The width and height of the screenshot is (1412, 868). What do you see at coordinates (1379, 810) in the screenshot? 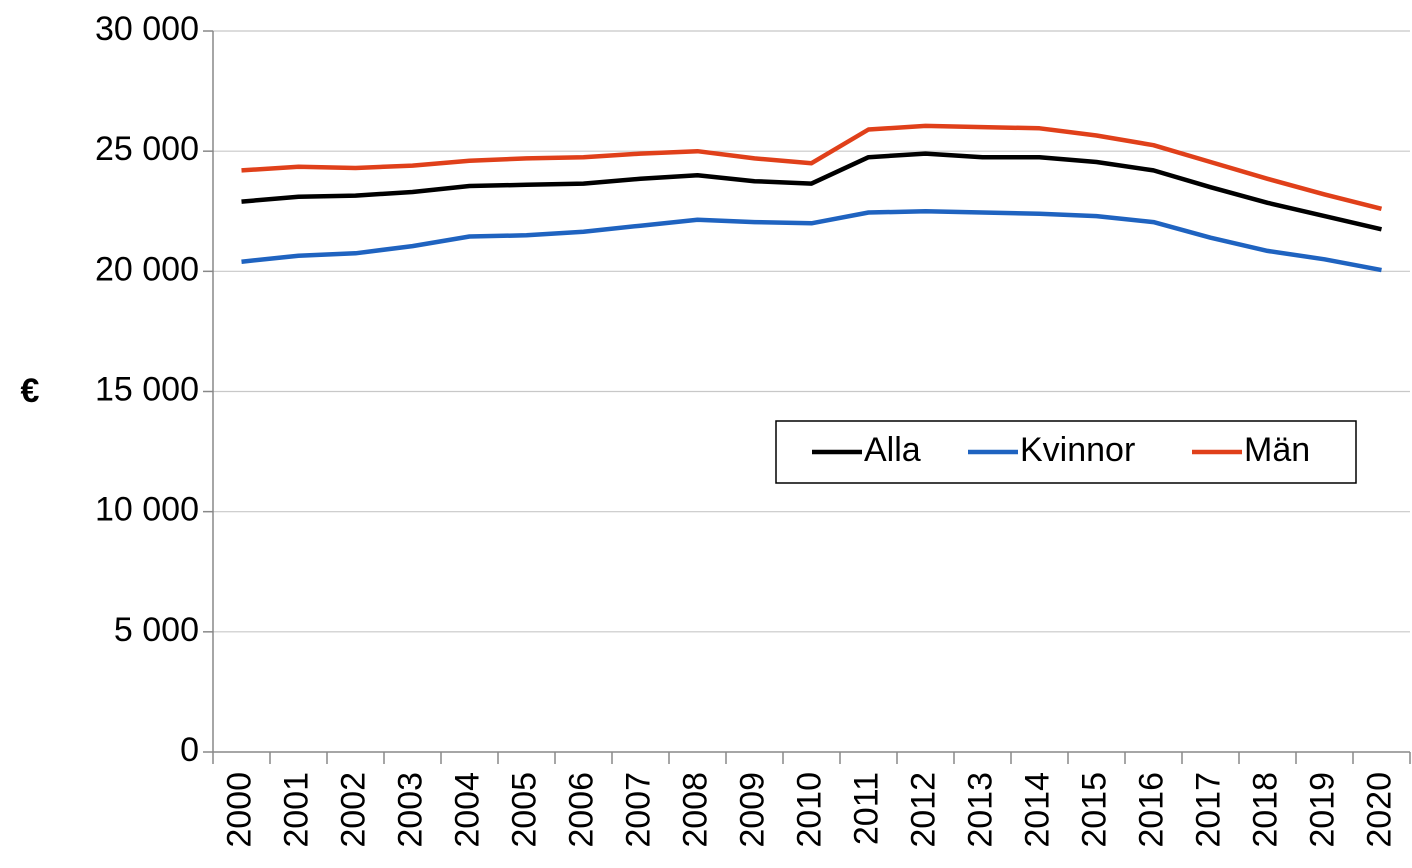
I see `x-tick-label: 2020` at bounding box center [1379, 810].